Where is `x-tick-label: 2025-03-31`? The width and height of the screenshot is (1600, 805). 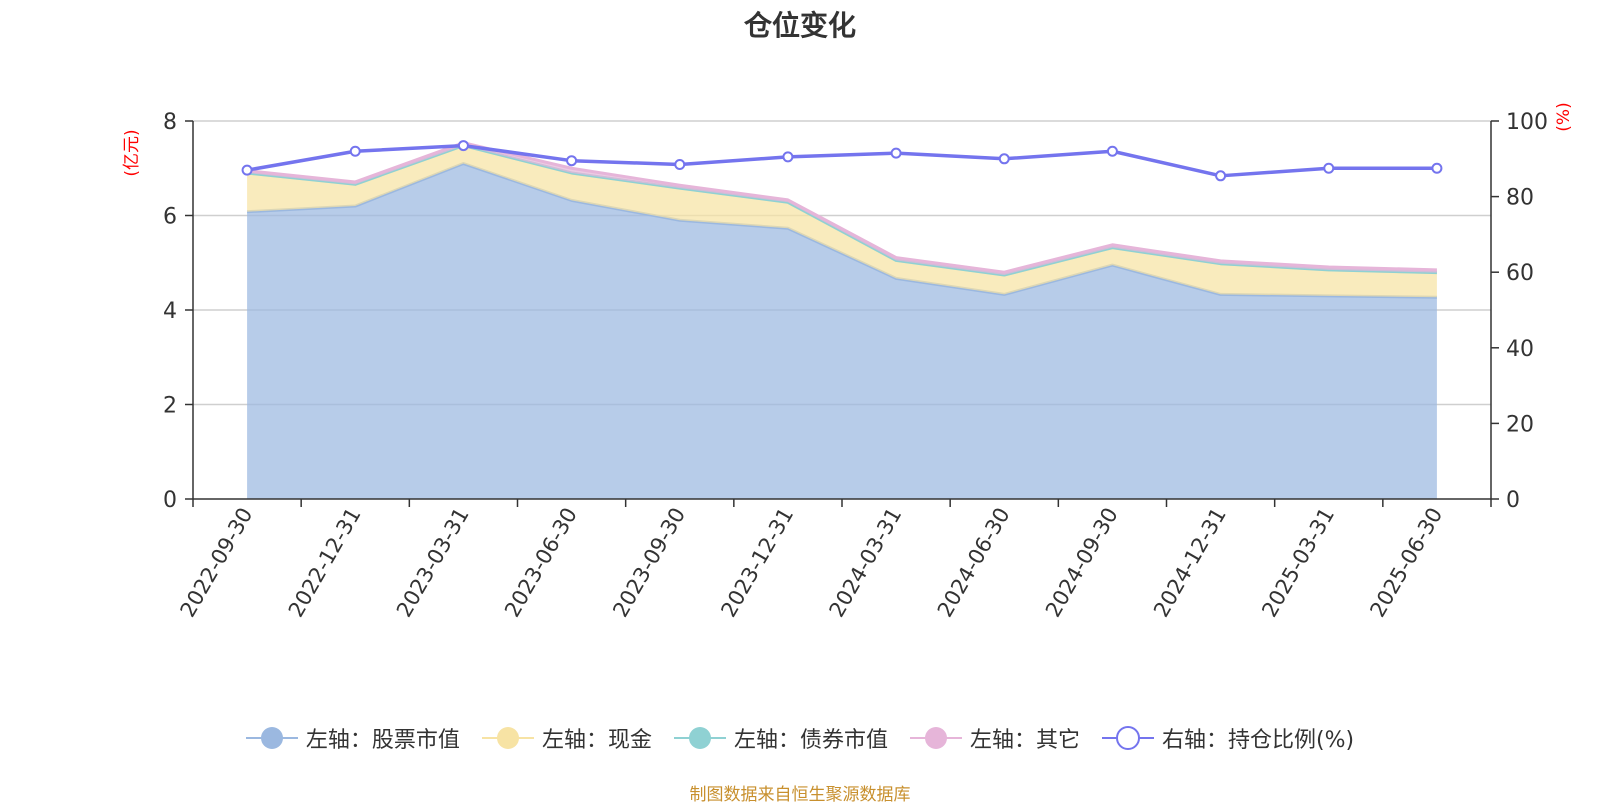 x-tick-label: 2025-03-31 is located at coordinates (1298, 563).